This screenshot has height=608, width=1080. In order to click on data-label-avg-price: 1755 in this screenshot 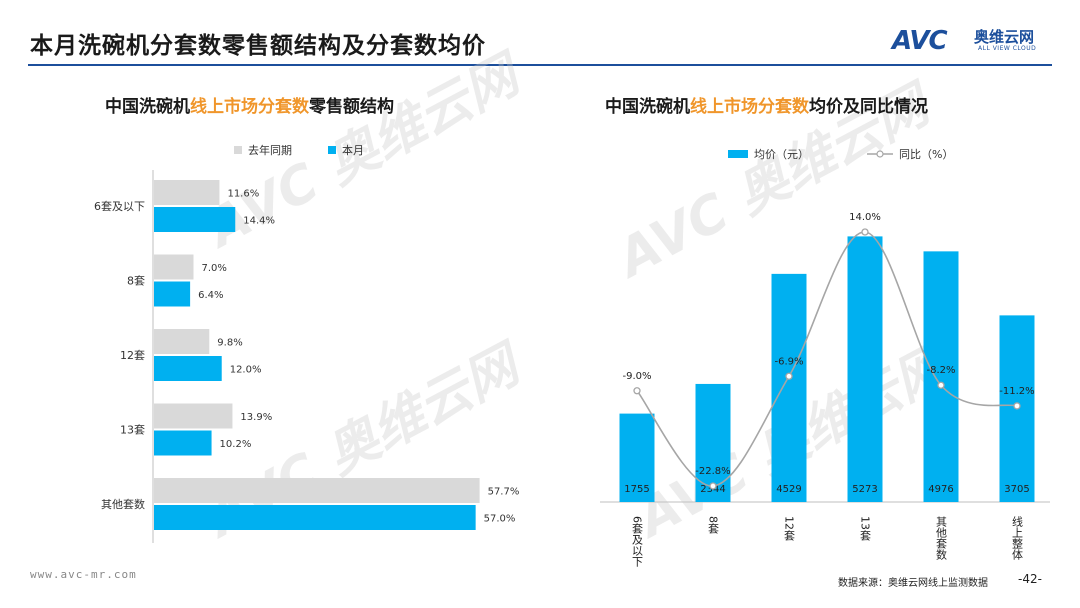, I will do `click(636, 489)`.